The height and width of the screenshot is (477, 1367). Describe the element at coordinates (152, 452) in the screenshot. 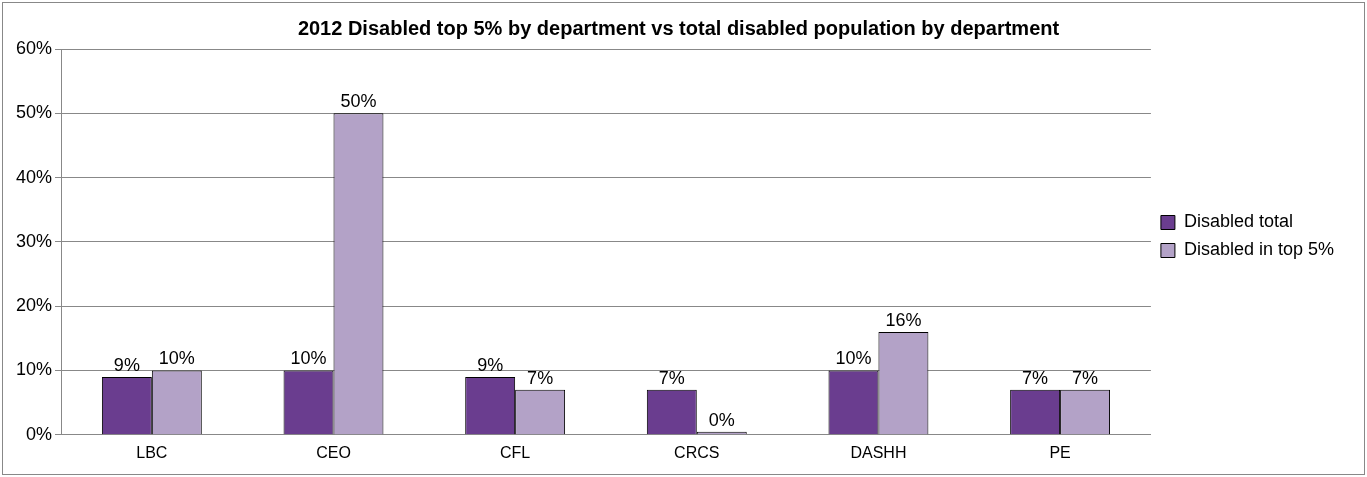

I see `x-tick-label: LBC` at that location.